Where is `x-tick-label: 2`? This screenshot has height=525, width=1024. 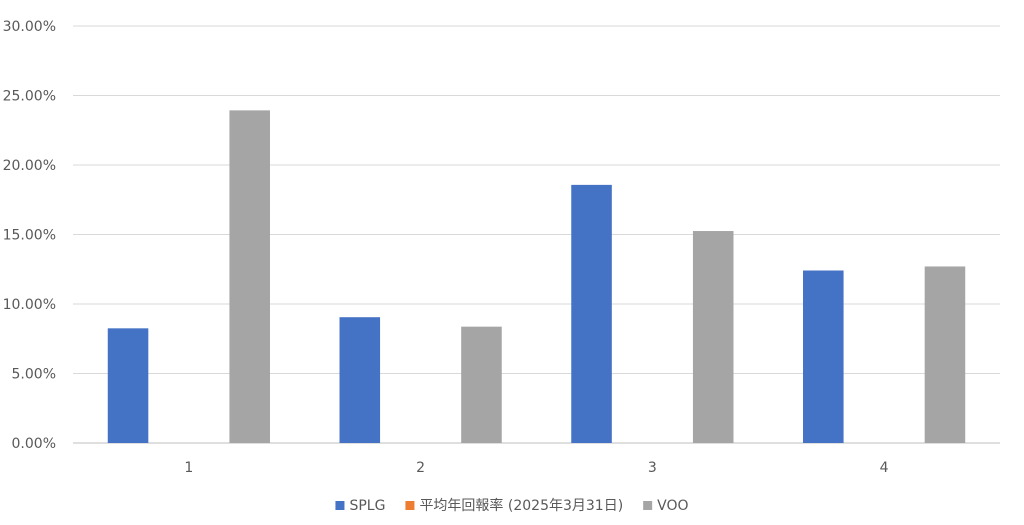 x-tick-label: 2 is located at coordinates (420, 468).